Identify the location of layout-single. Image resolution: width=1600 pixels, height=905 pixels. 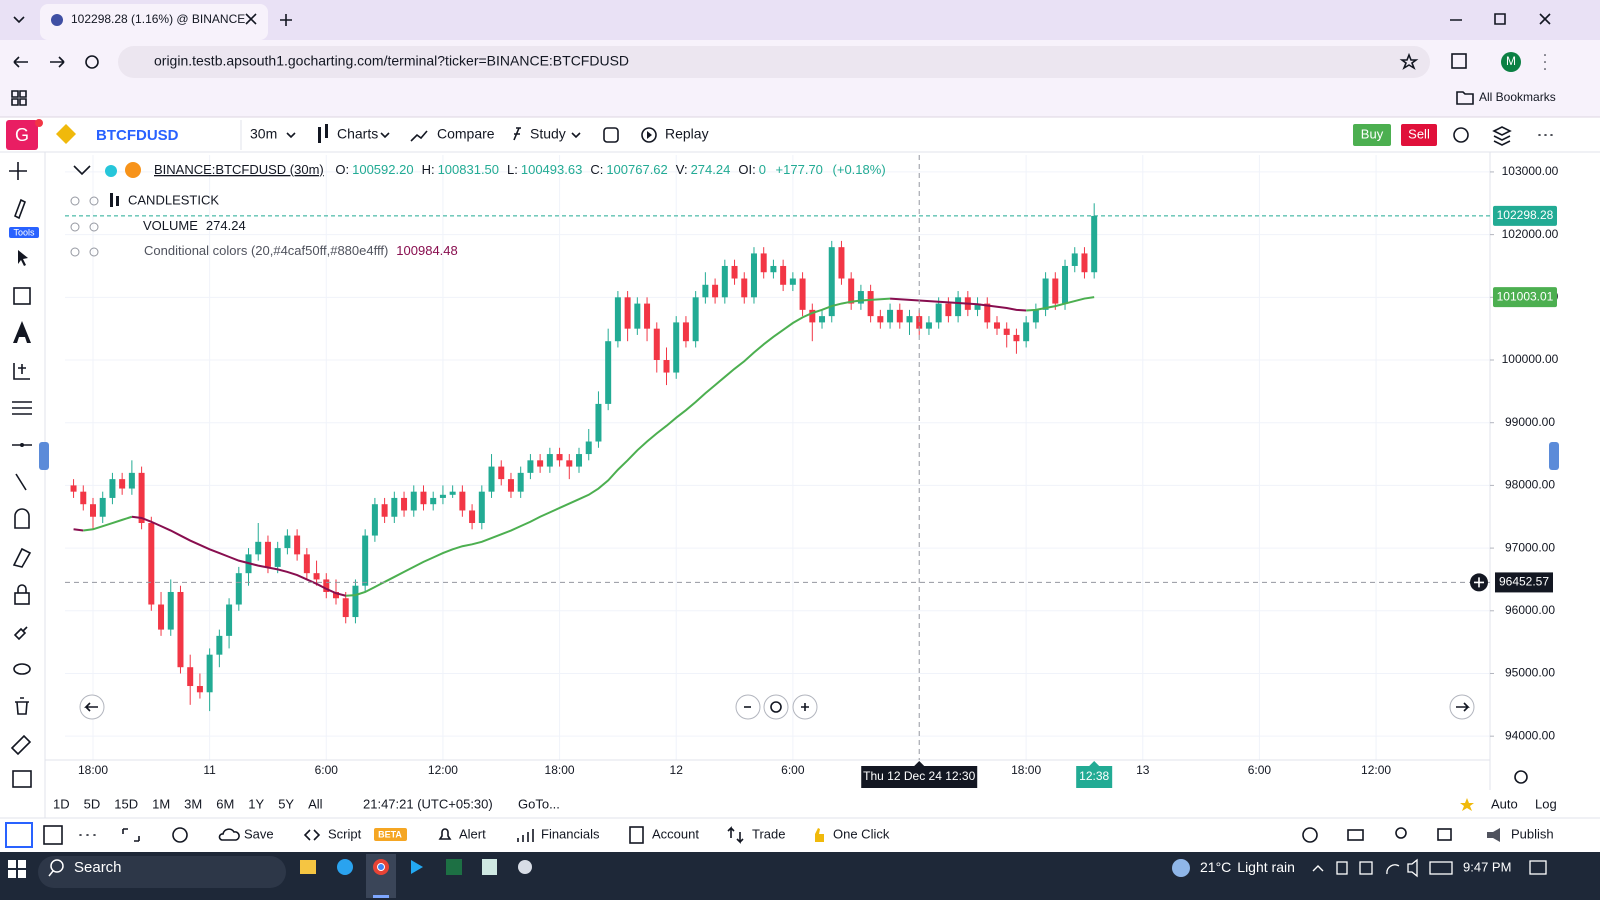
(19, 835).